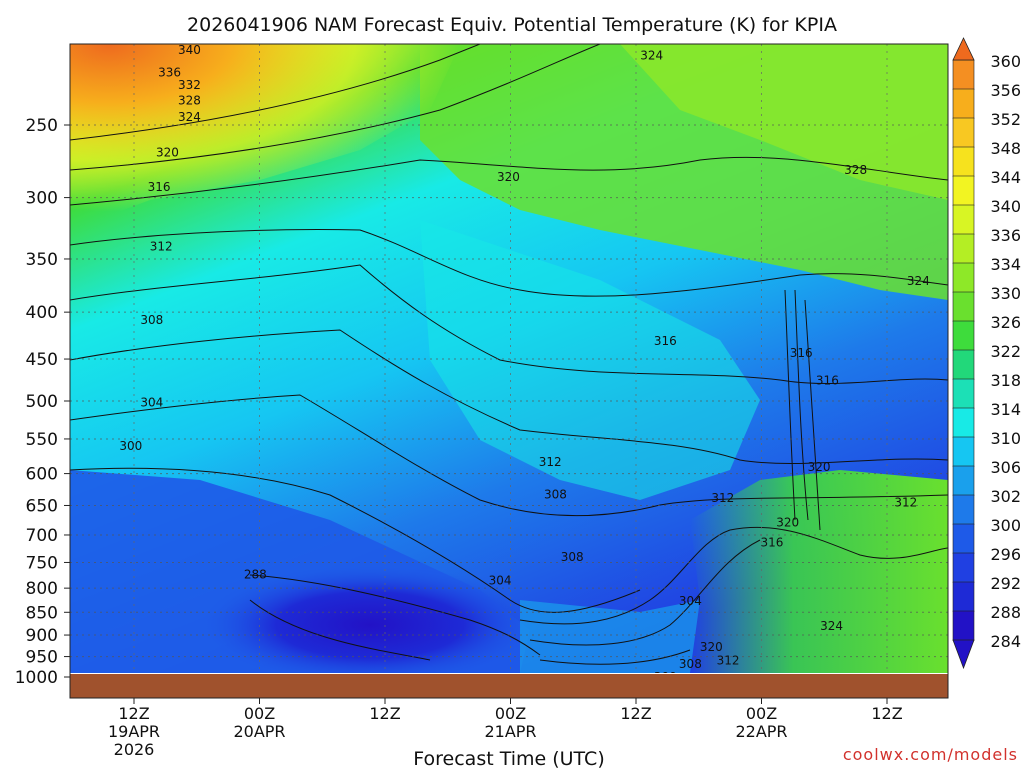 The image size is (1024, 768). What do you see at coordinates (1005, 641) in the screenshot?
I see `colorbar-label: 284` at bounding box center [1005, 641].